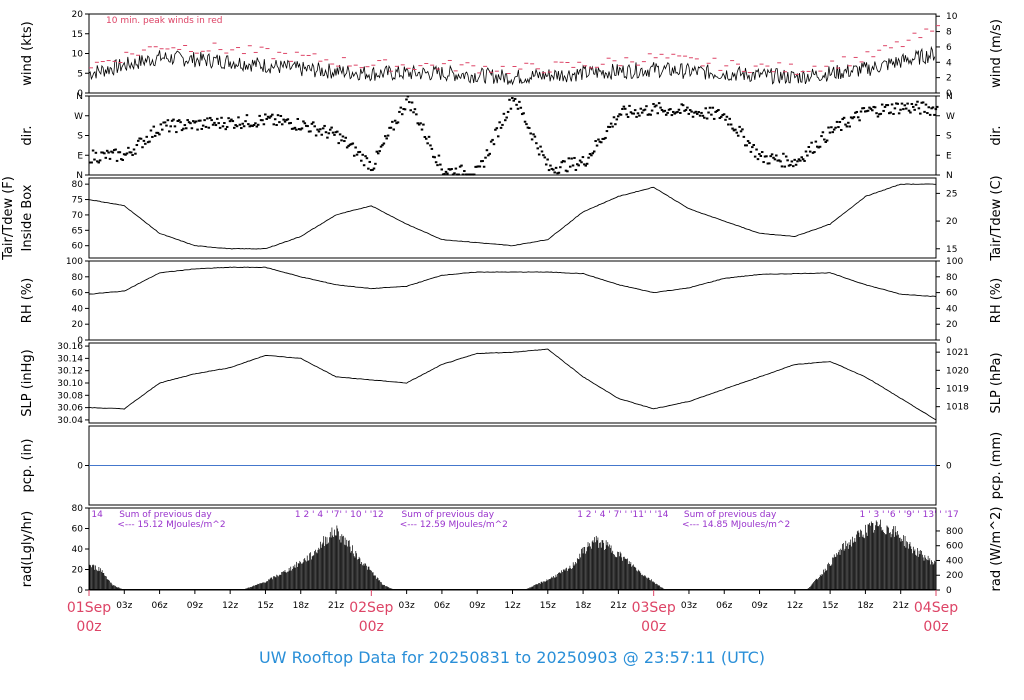 The image size is (1024, 700). What do you see at coordinates (950, 117) in the screenshot?
I see `right-tick-label-dir: W` at bounding box center [950, 117].